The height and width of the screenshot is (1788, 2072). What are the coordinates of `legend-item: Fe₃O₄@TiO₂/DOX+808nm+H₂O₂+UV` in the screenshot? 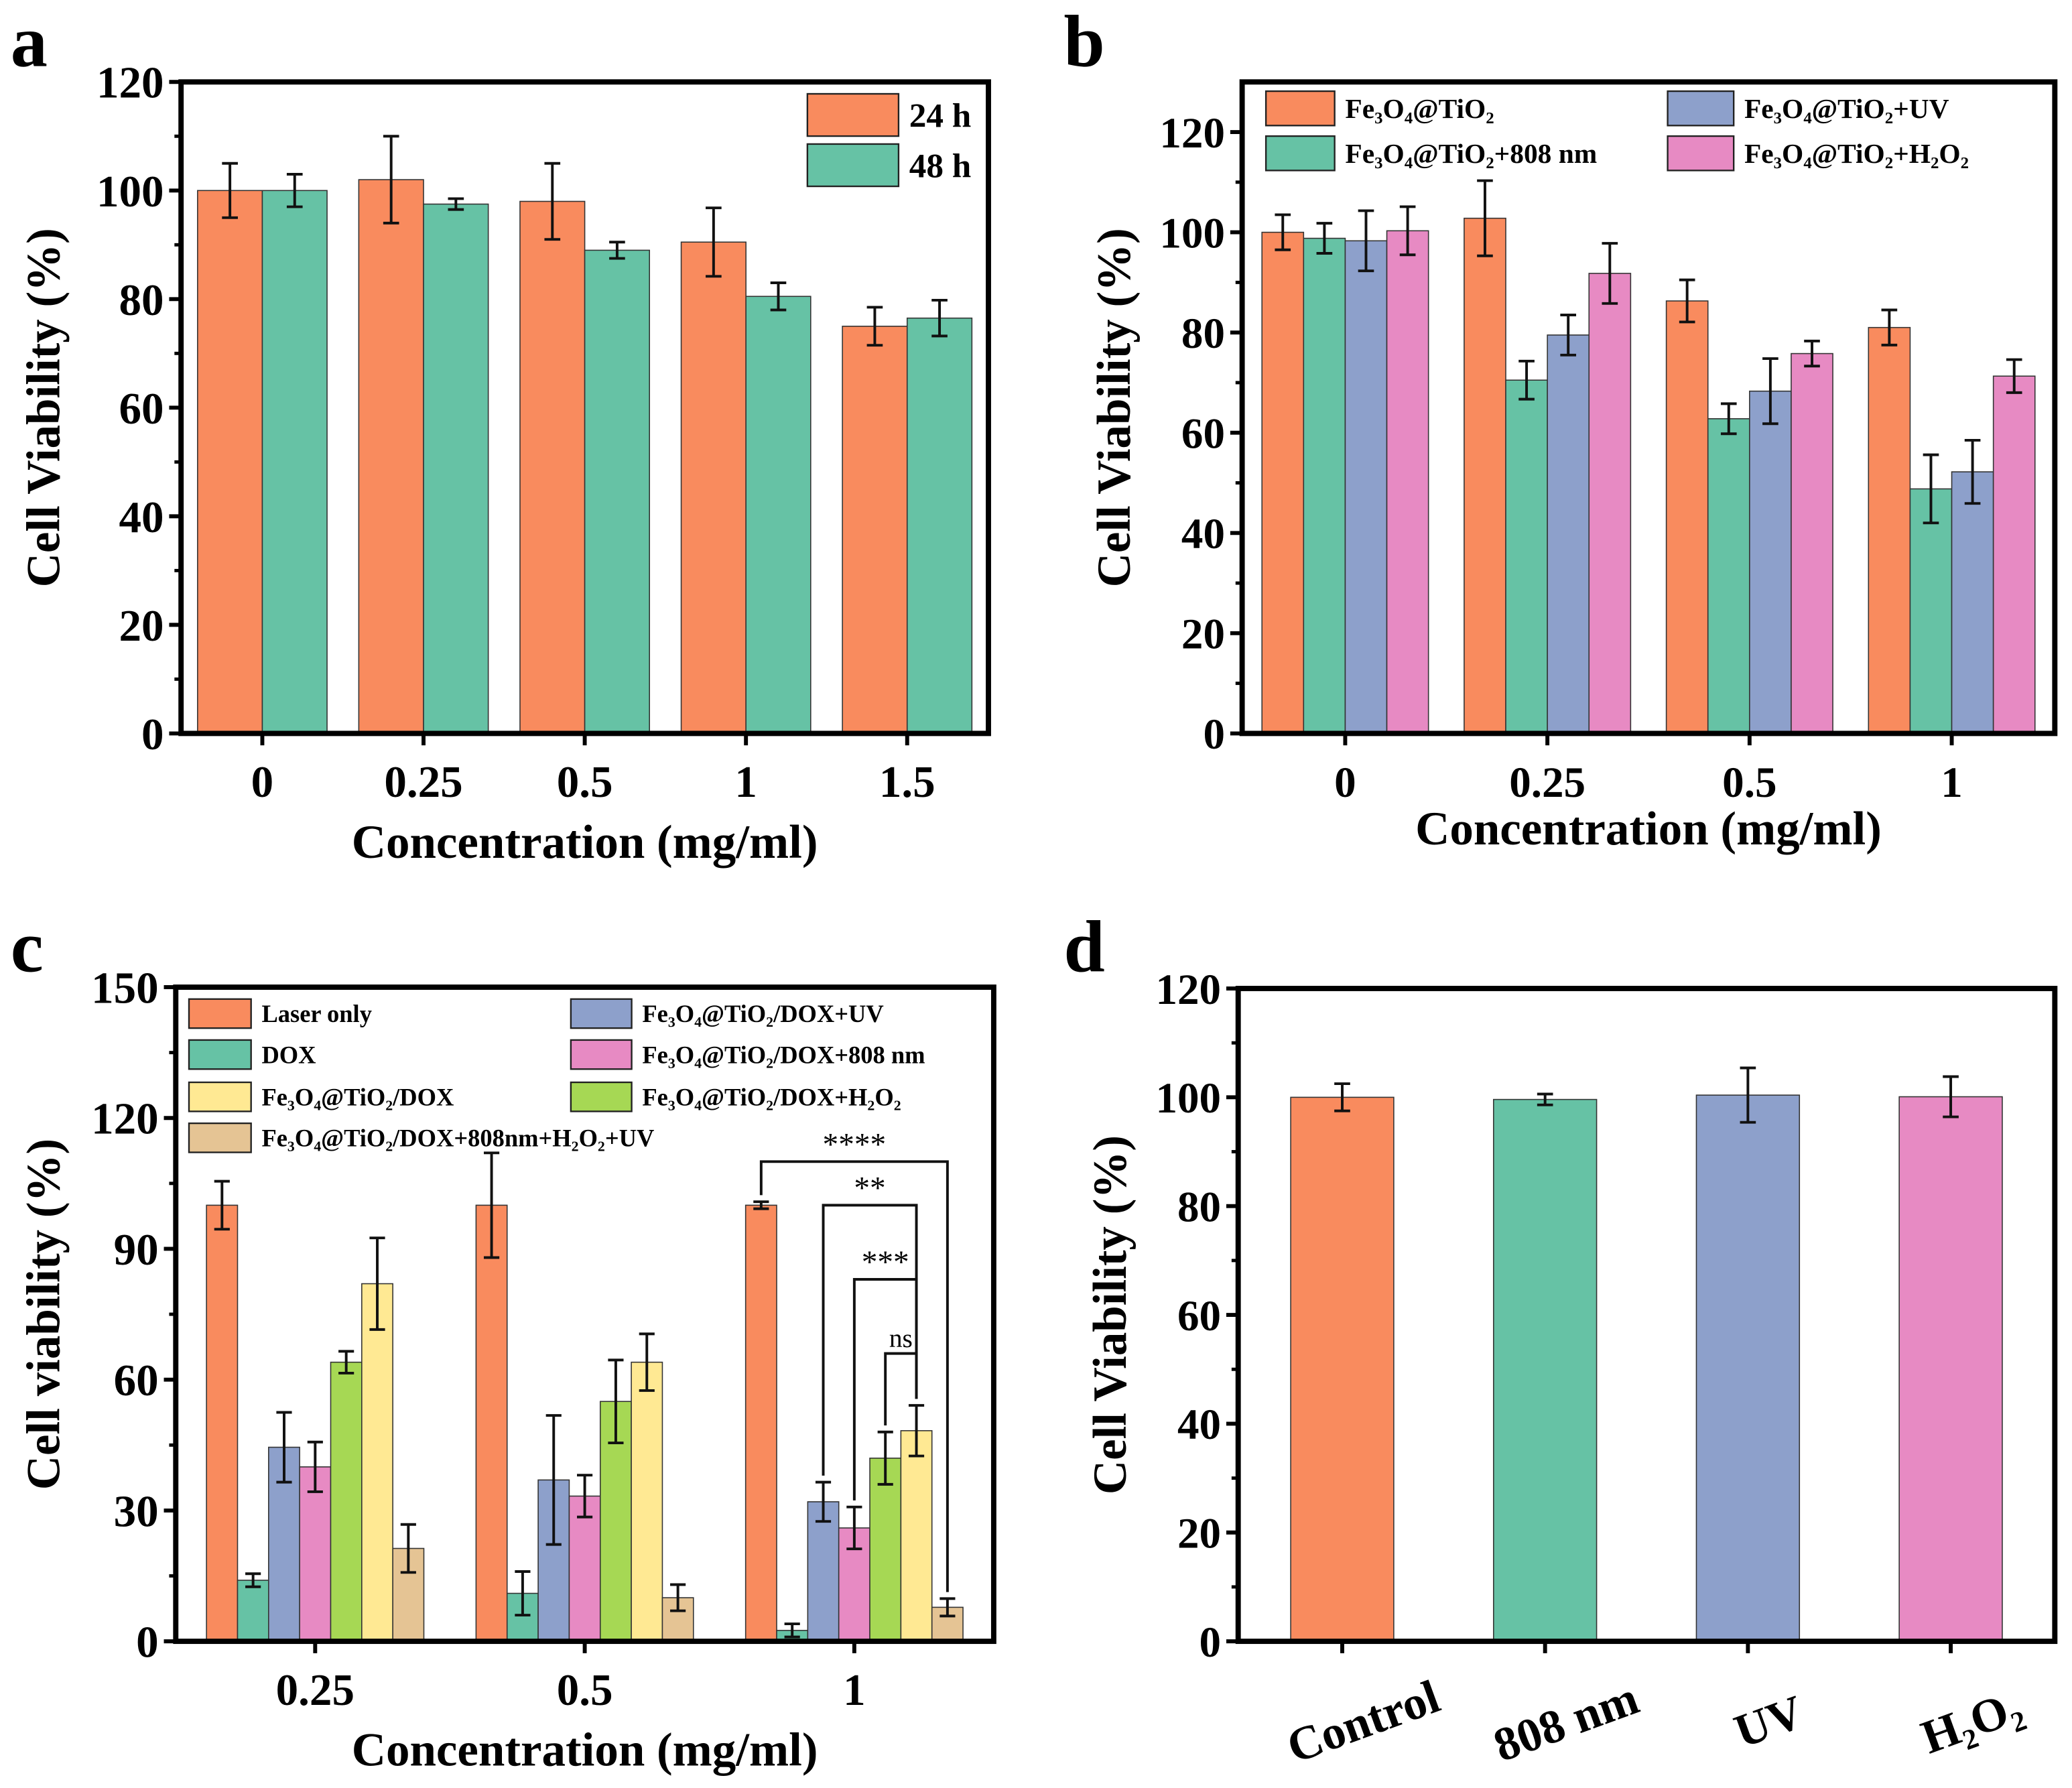 It's located at (421, 1138).